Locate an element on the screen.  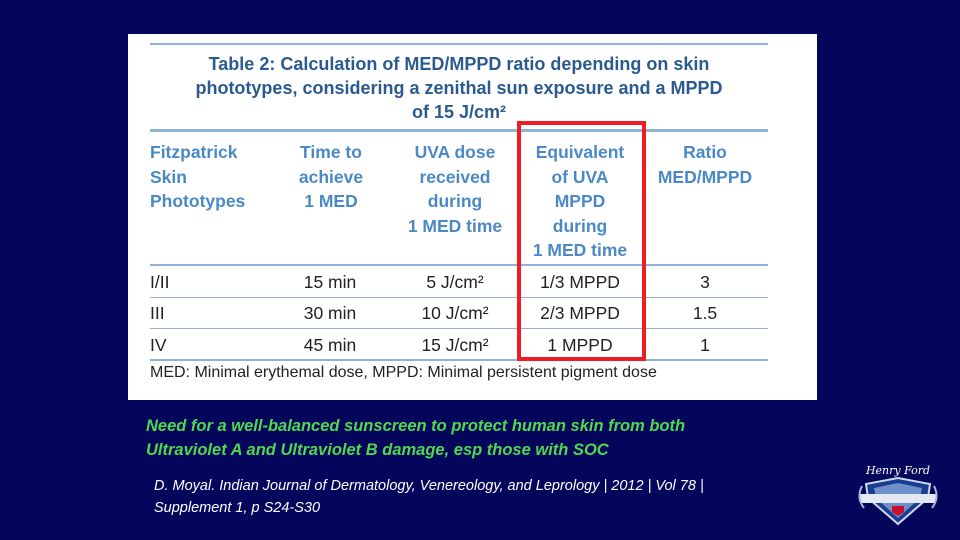
table-cell: 2/3 MPPD is located at coordinates (580, 313).